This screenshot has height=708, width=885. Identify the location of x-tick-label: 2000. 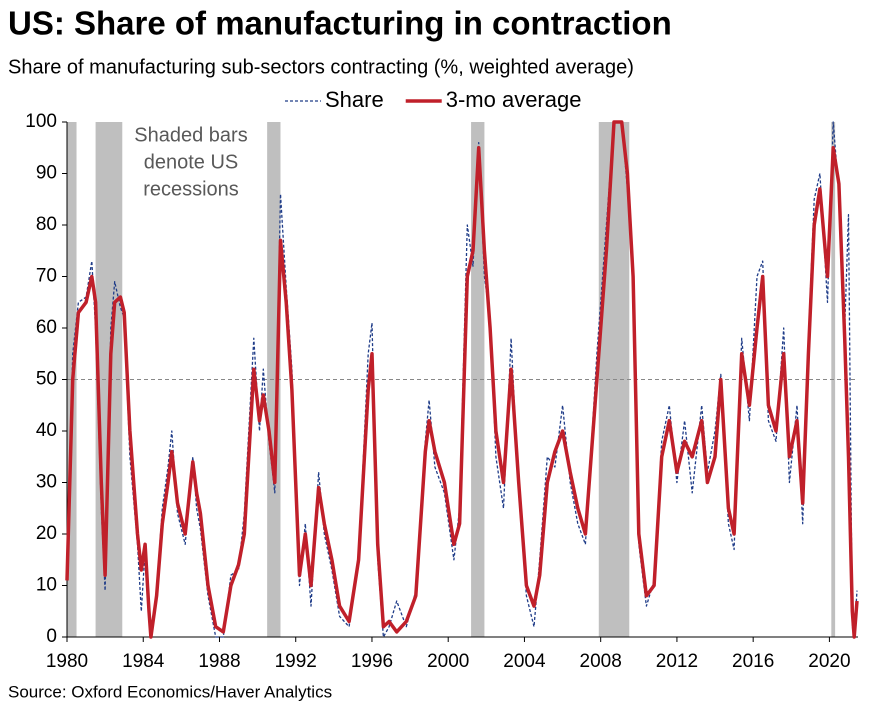
(448, 661).